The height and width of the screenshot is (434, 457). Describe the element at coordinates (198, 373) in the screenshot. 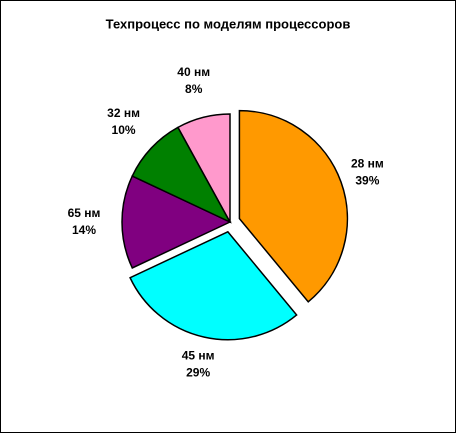

I see `value-label: 29%` at that location.